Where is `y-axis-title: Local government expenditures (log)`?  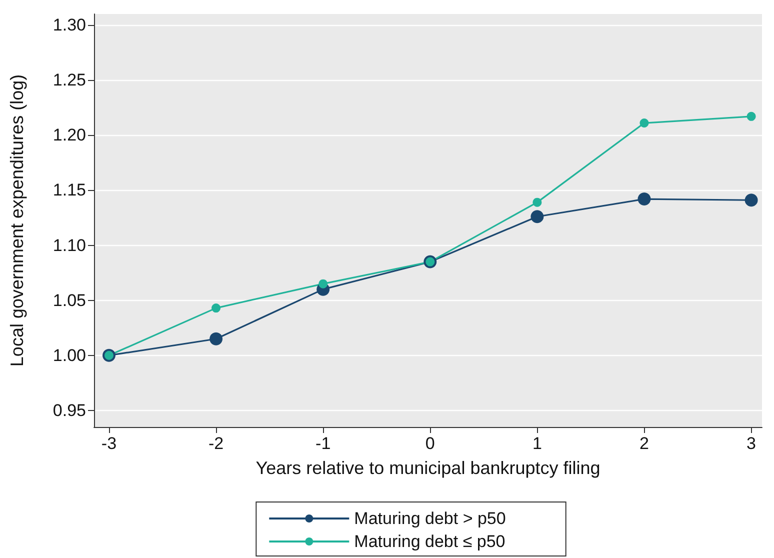
y-axis-title: Local government expenditures (log) is located at coordinates (17, 220).